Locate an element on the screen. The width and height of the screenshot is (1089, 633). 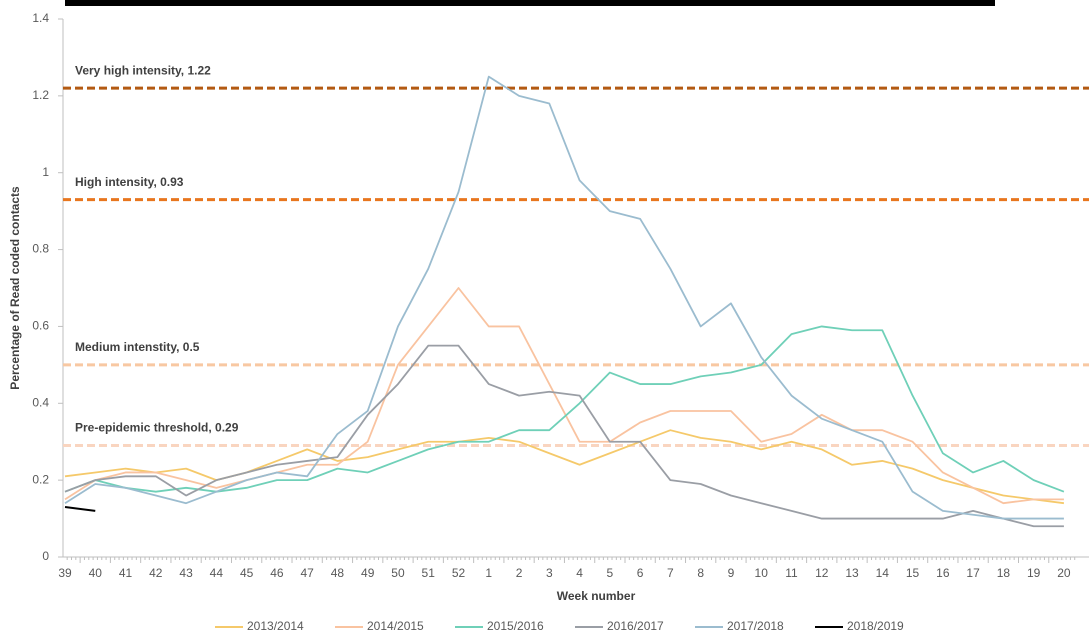
x-tick-label: 48 is located at coordinates (338, 573).